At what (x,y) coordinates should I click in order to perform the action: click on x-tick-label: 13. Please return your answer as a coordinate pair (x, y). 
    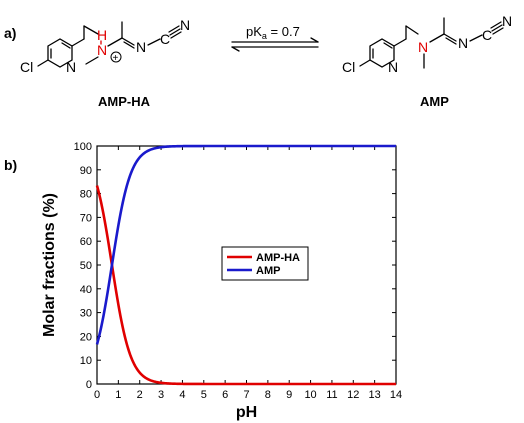
    Looking at the image, I should click on (375, 395).